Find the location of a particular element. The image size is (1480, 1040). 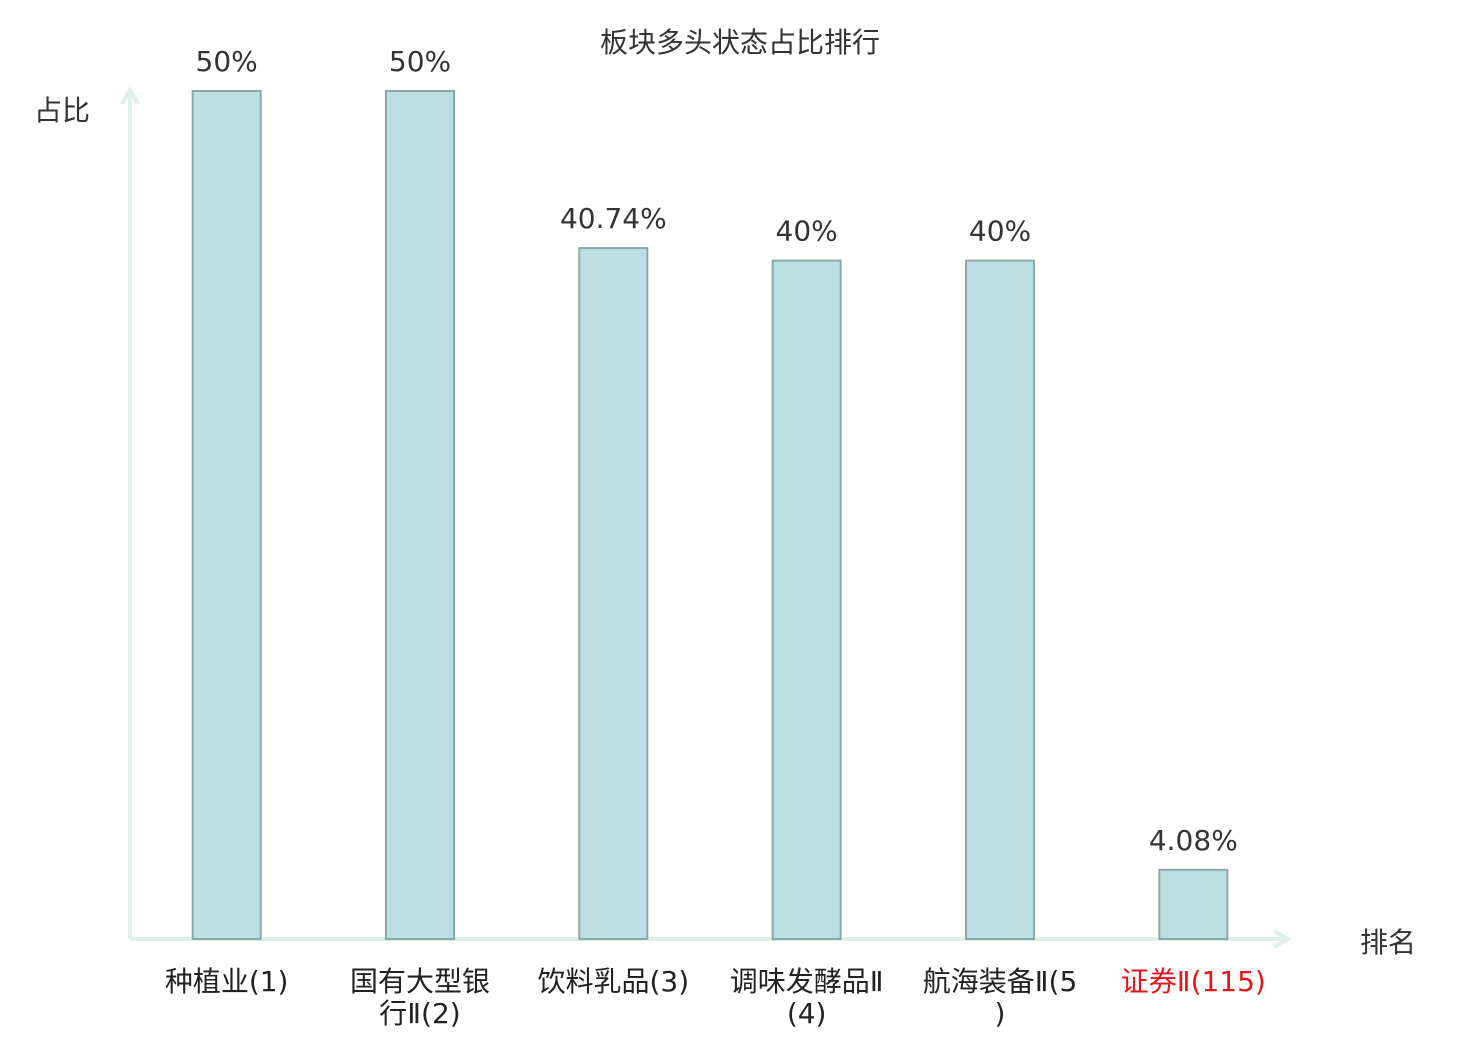

x-tick-label: 国有大型银行Ⅱ(2) is located at coordinates (419, 997).